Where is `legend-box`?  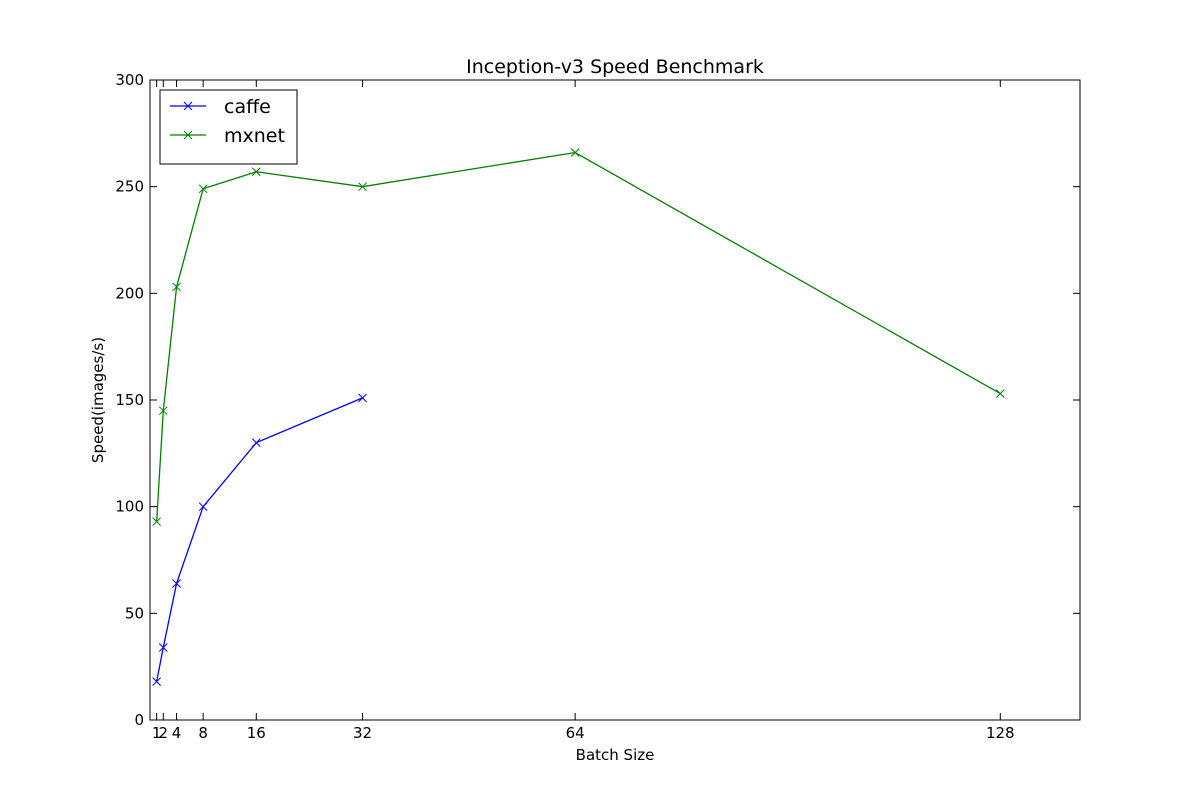 legend-box is located at coordinates (228, 127).